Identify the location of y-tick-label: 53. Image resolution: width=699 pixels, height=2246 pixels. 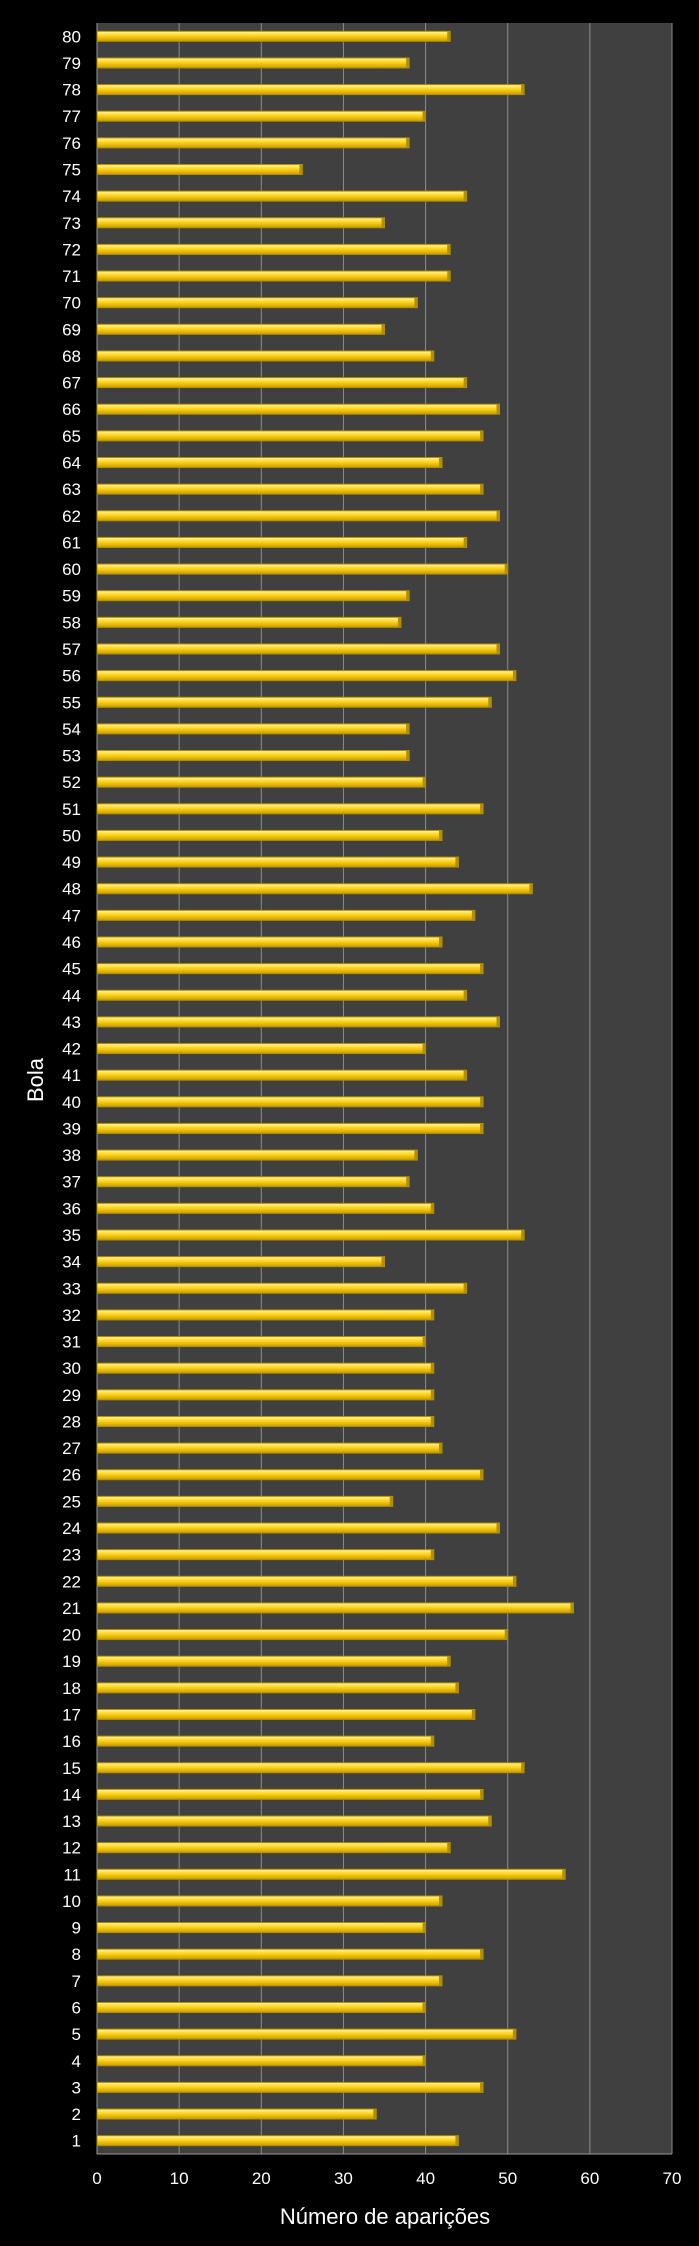
(71, 756).